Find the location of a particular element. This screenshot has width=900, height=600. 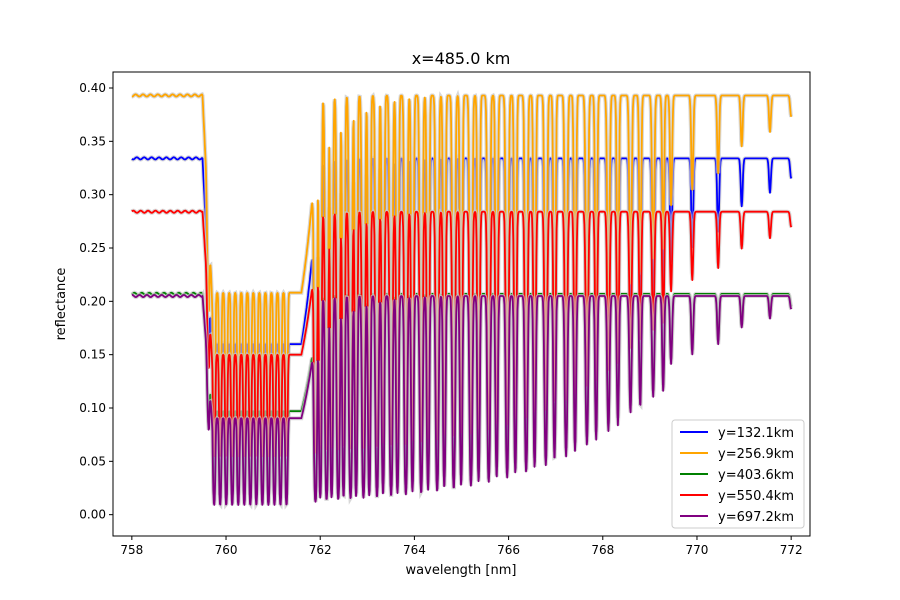

legend-label: y=132.1km is located at coordinates (756, 433).